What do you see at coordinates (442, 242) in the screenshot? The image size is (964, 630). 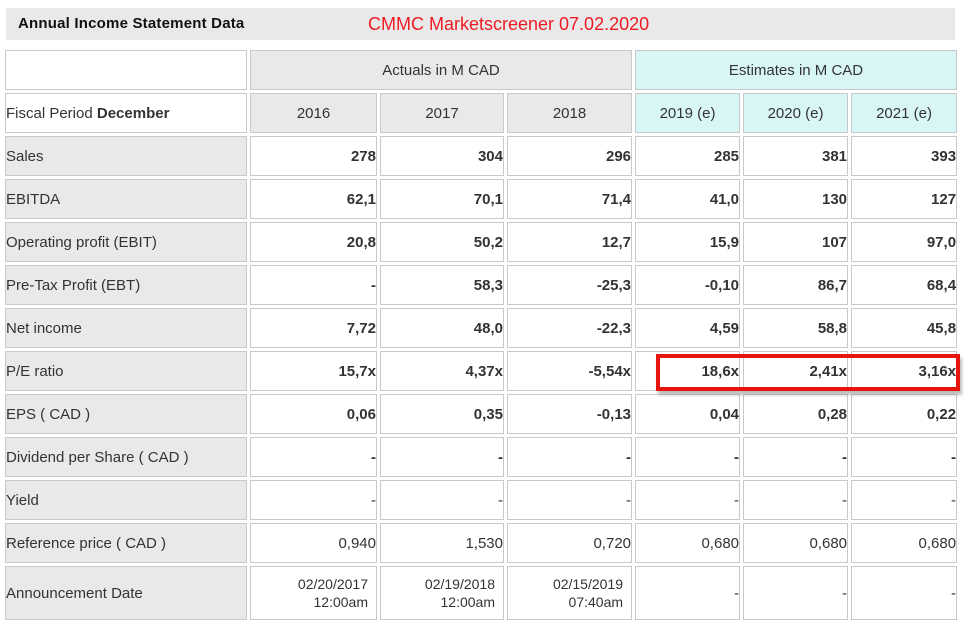 I see `cell-value: 50,2` at bounding box center [442, 242].